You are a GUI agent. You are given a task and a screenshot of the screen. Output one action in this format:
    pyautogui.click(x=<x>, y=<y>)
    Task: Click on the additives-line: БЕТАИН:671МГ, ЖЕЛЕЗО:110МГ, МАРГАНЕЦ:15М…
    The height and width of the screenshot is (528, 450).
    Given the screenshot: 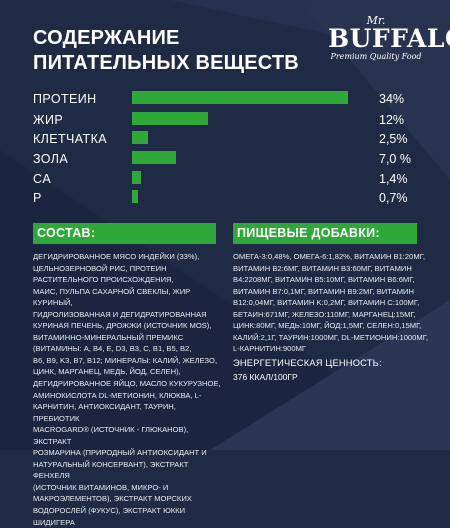 What is the action you would take?
    pyautogui.click(x=324, y=314)
    